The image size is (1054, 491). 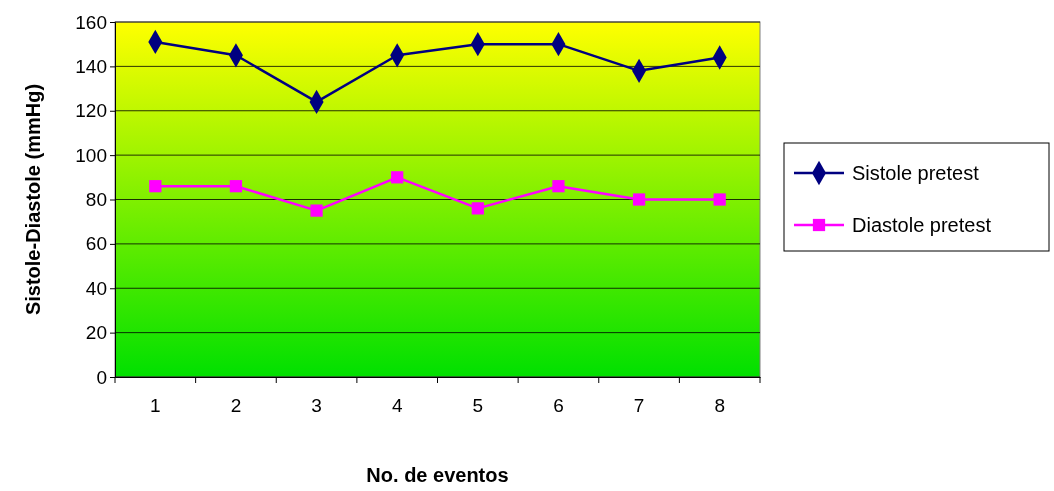 I want to click on y-tick-label: 160, so click(x=91, y=22).